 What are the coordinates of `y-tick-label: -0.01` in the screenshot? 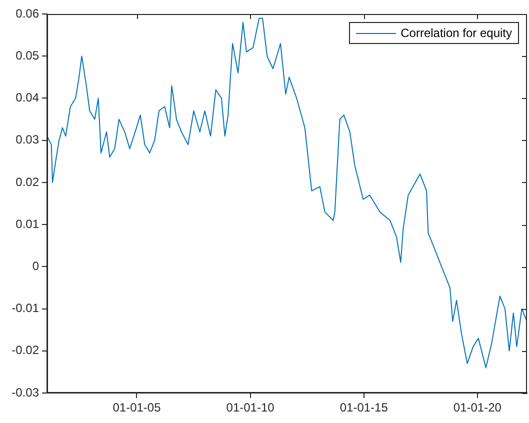 It's located at (26, 308).